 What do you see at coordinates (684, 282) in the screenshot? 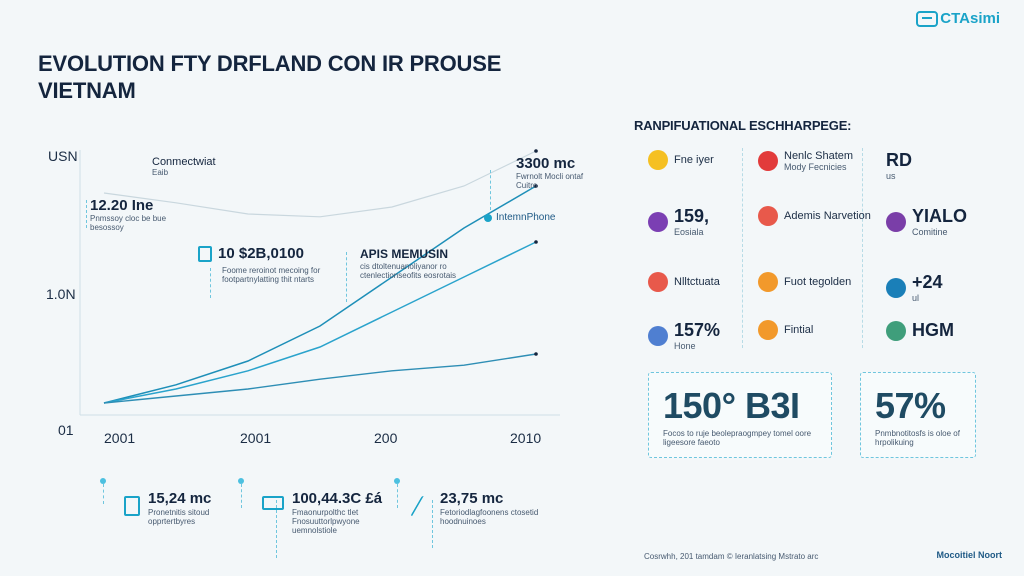
I see `indicator-item: Nlltctuata` at bounding box center [684, 282].